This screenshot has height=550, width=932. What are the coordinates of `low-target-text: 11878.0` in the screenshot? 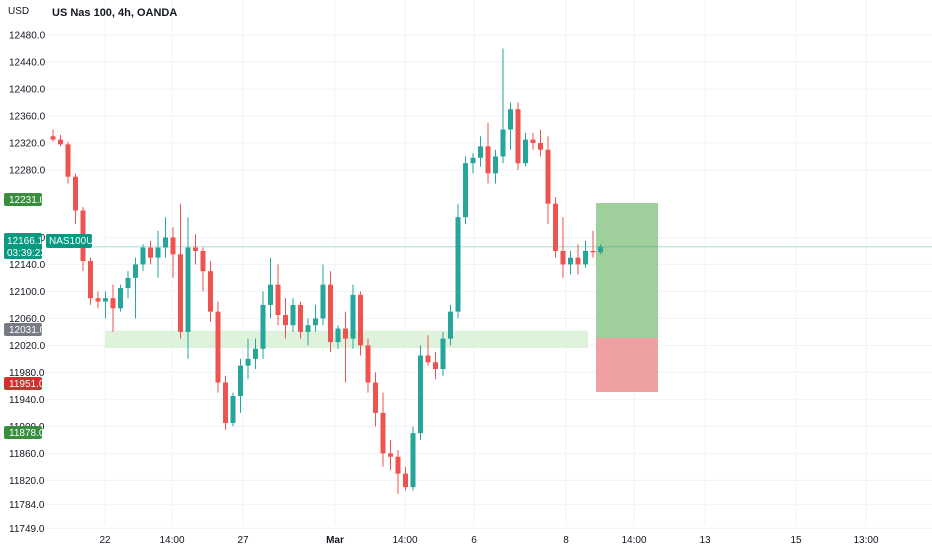 It's located at (27, 433).